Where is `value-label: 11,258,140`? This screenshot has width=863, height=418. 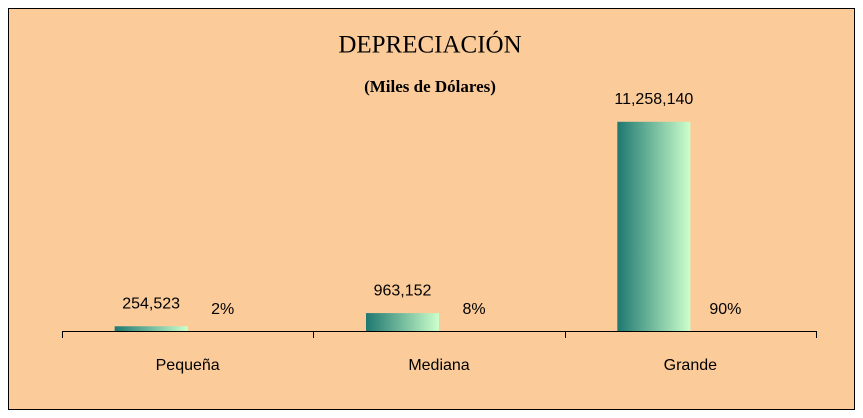 value-label: 11,258,140 is located at coordinates (653, 99).